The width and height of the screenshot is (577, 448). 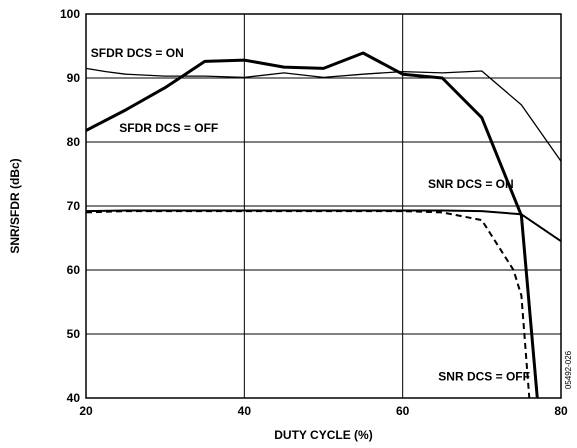 I want to click on figure-id: 05492-026, so click(x=568, y=369).